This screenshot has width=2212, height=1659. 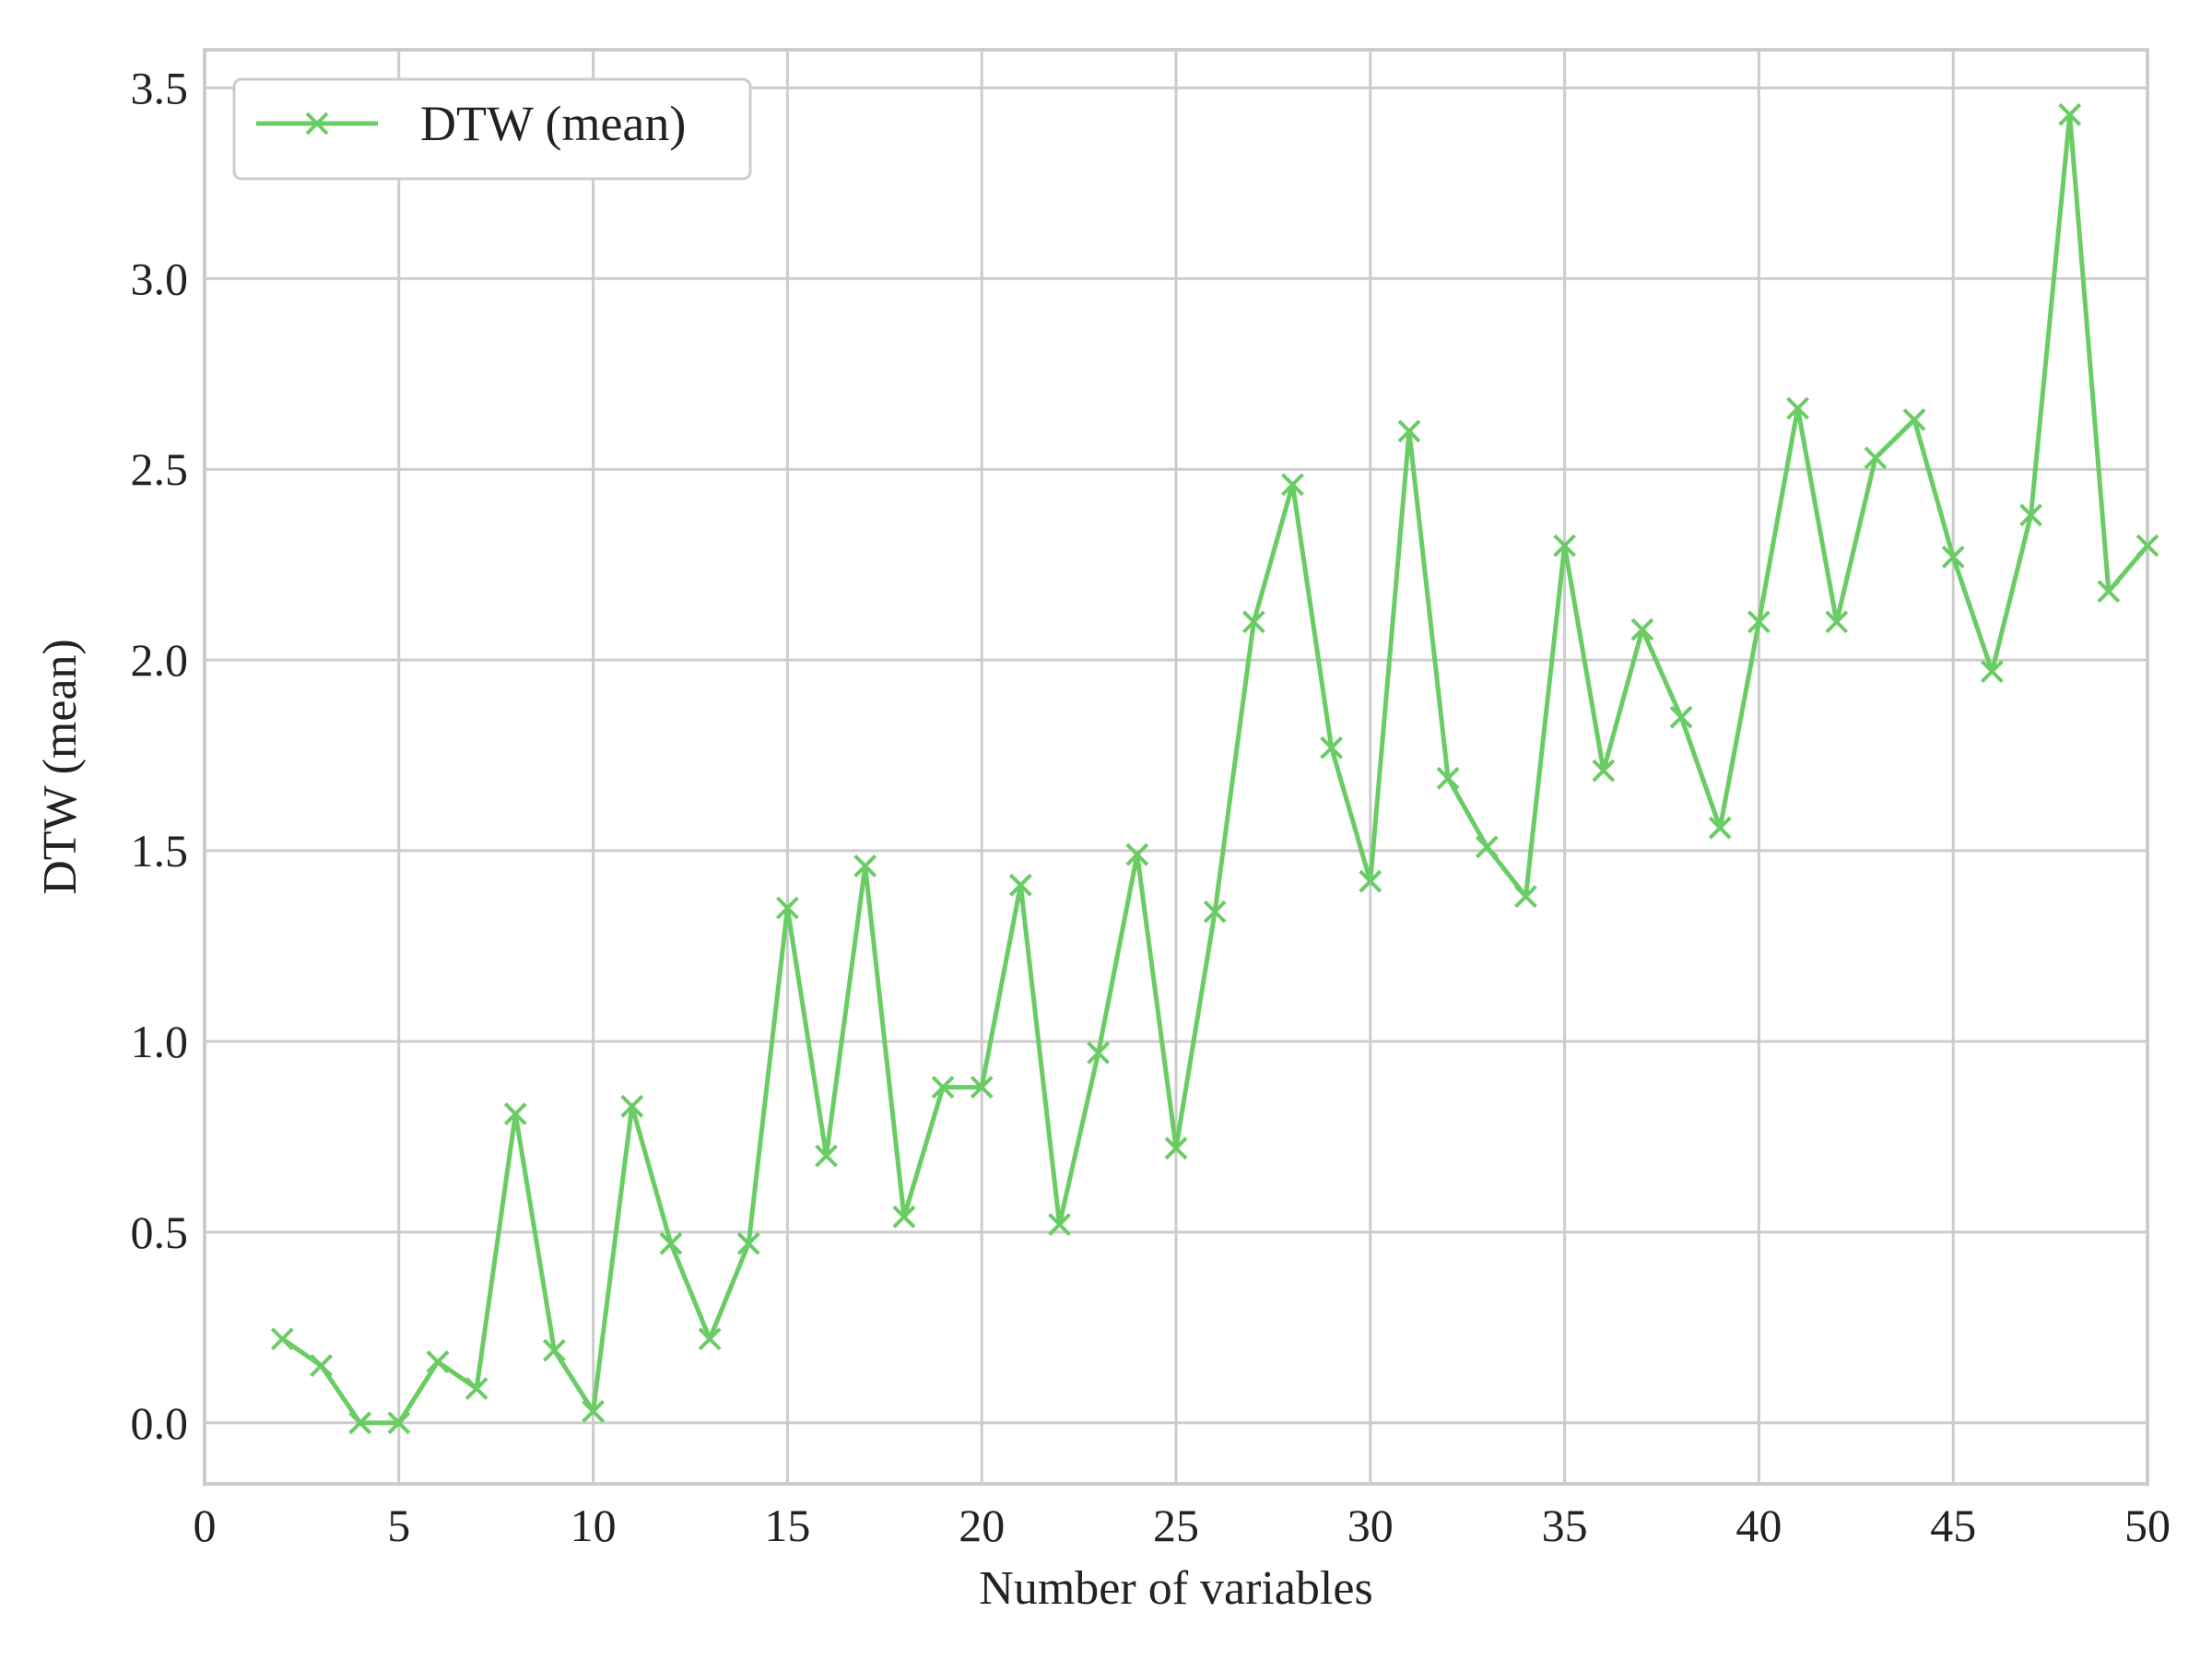 I want to click on y-axis-label: DTW (mean), so click(x=60, y=767).